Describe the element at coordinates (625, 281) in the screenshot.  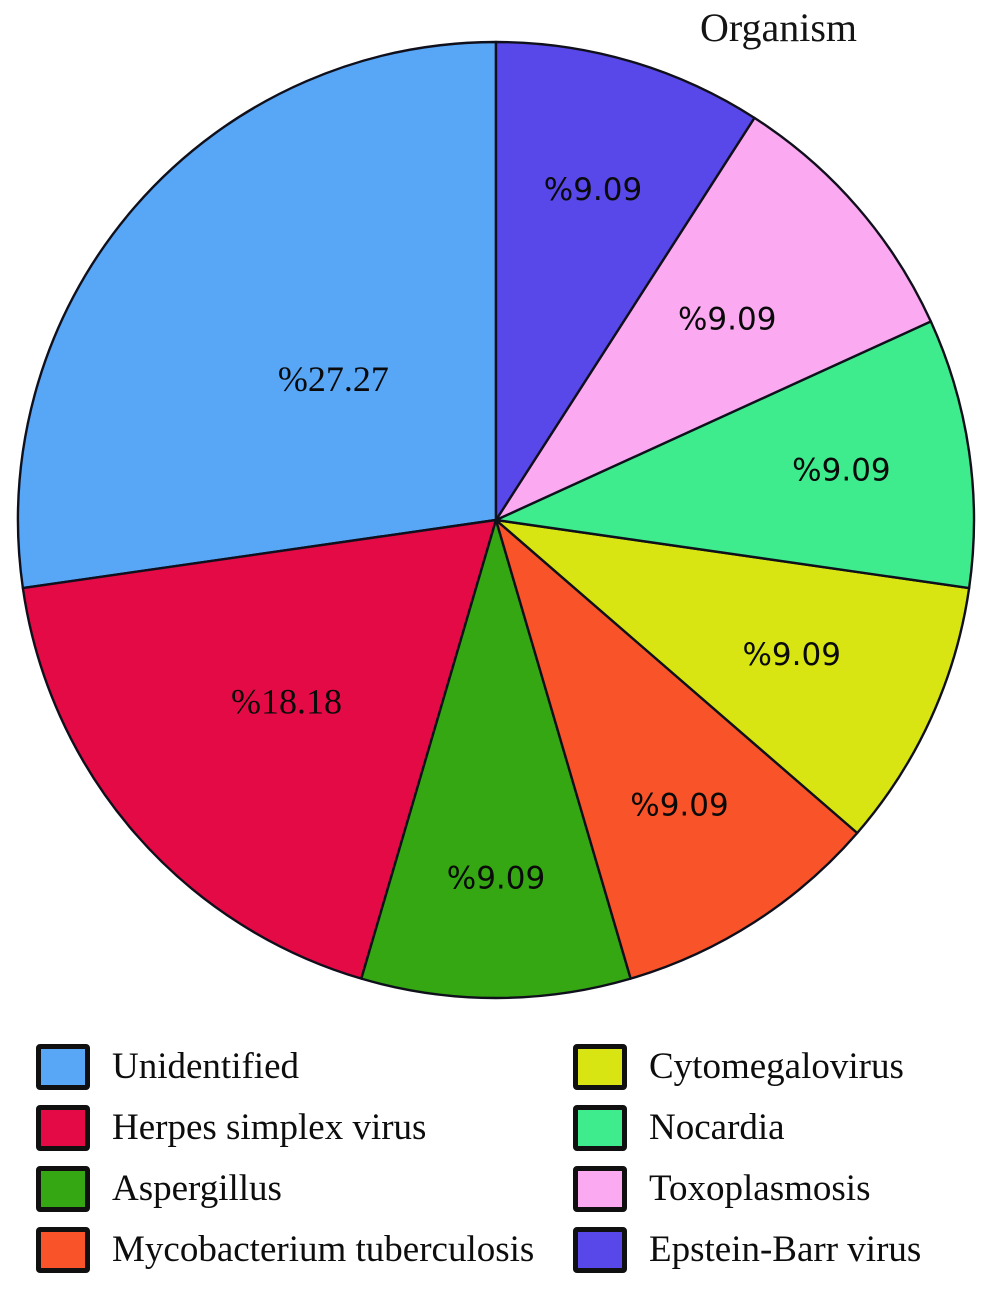
I see `pie-slice-epstein-barr-virus` at that location.